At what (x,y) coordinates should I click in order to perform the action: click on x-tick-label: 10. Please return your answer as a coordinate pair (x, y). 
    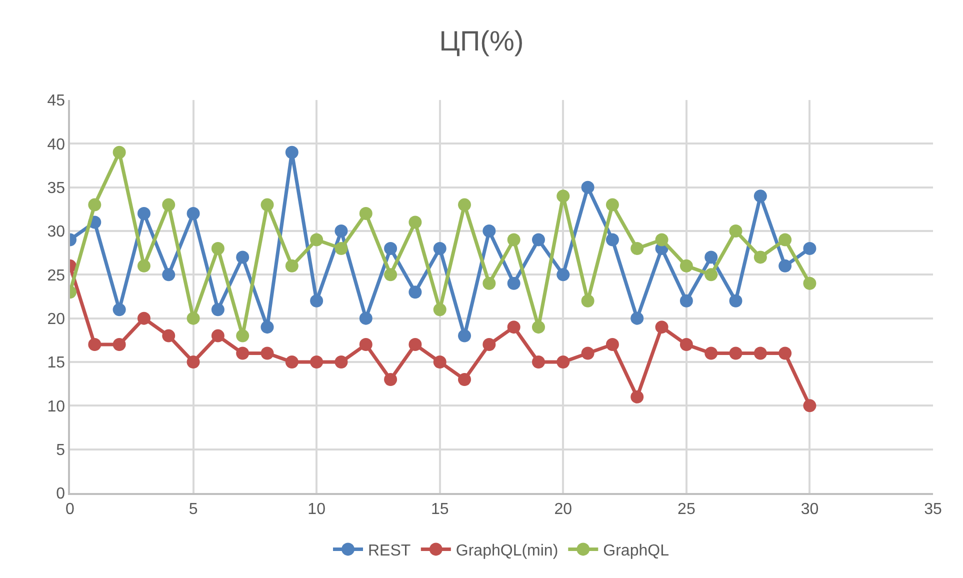
    Looking at the image, I should click on (317, 509).